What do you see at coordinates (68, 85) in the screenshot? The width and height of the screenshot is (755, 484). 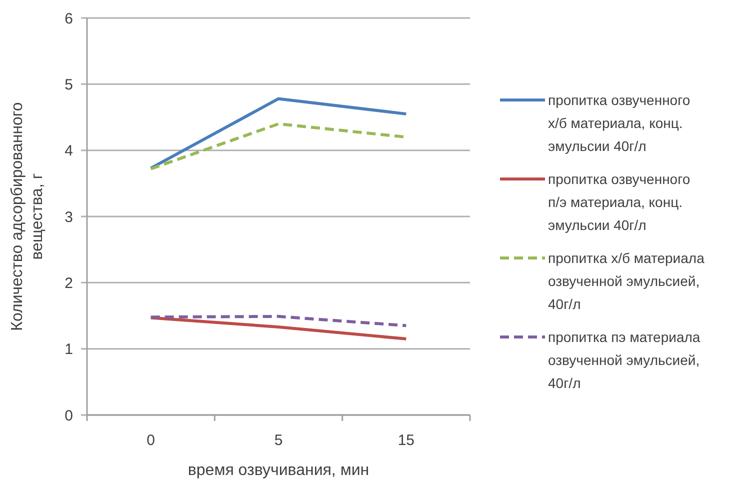 I see `y-tick-label: 5` at bounding box center [68, 85].